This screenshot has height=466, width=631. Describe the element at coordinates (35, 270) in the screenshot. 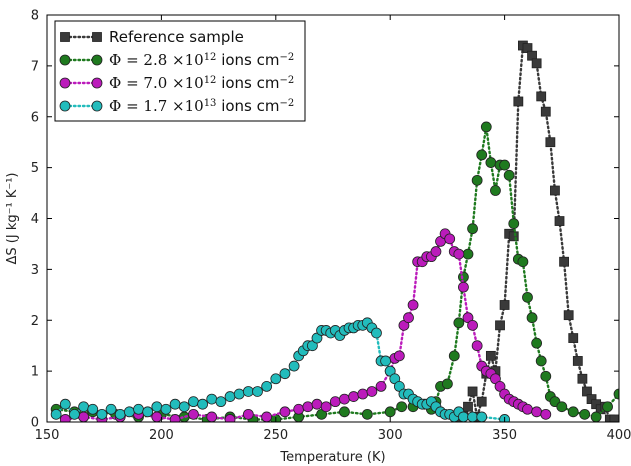

I see `y-tick-label: 3` at that location.